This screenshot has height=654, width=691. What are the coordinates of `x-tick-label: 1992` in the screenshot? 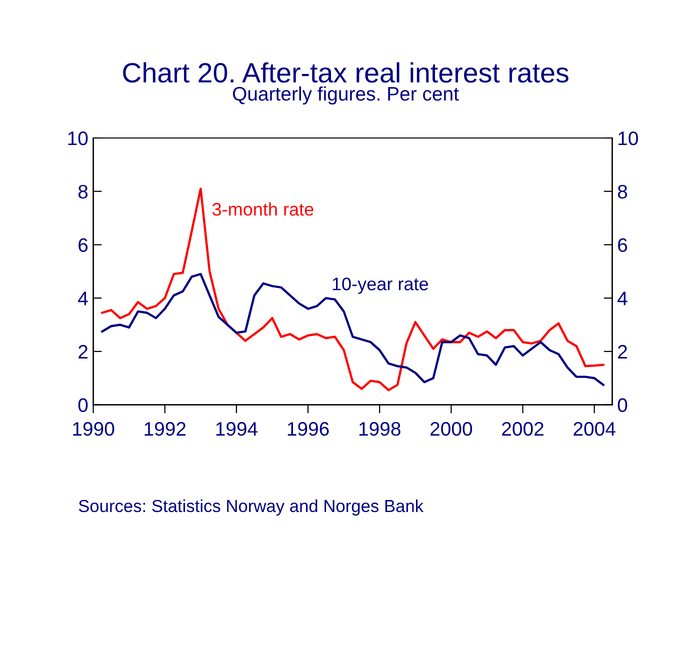 It's located at (165, 429).